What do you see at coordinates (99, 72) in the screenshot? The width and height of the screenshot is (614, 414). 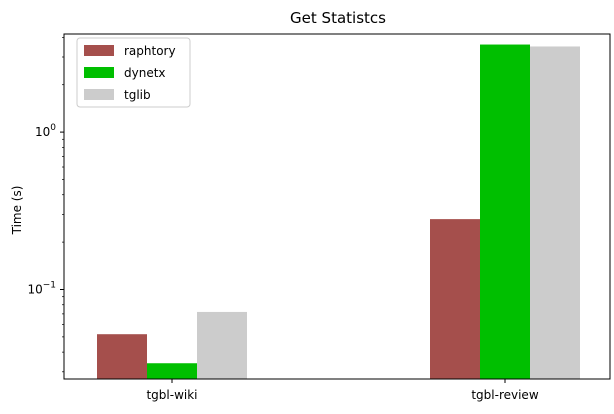 I see `legend-swatch-dynetx` at bounding box center [99, 72].